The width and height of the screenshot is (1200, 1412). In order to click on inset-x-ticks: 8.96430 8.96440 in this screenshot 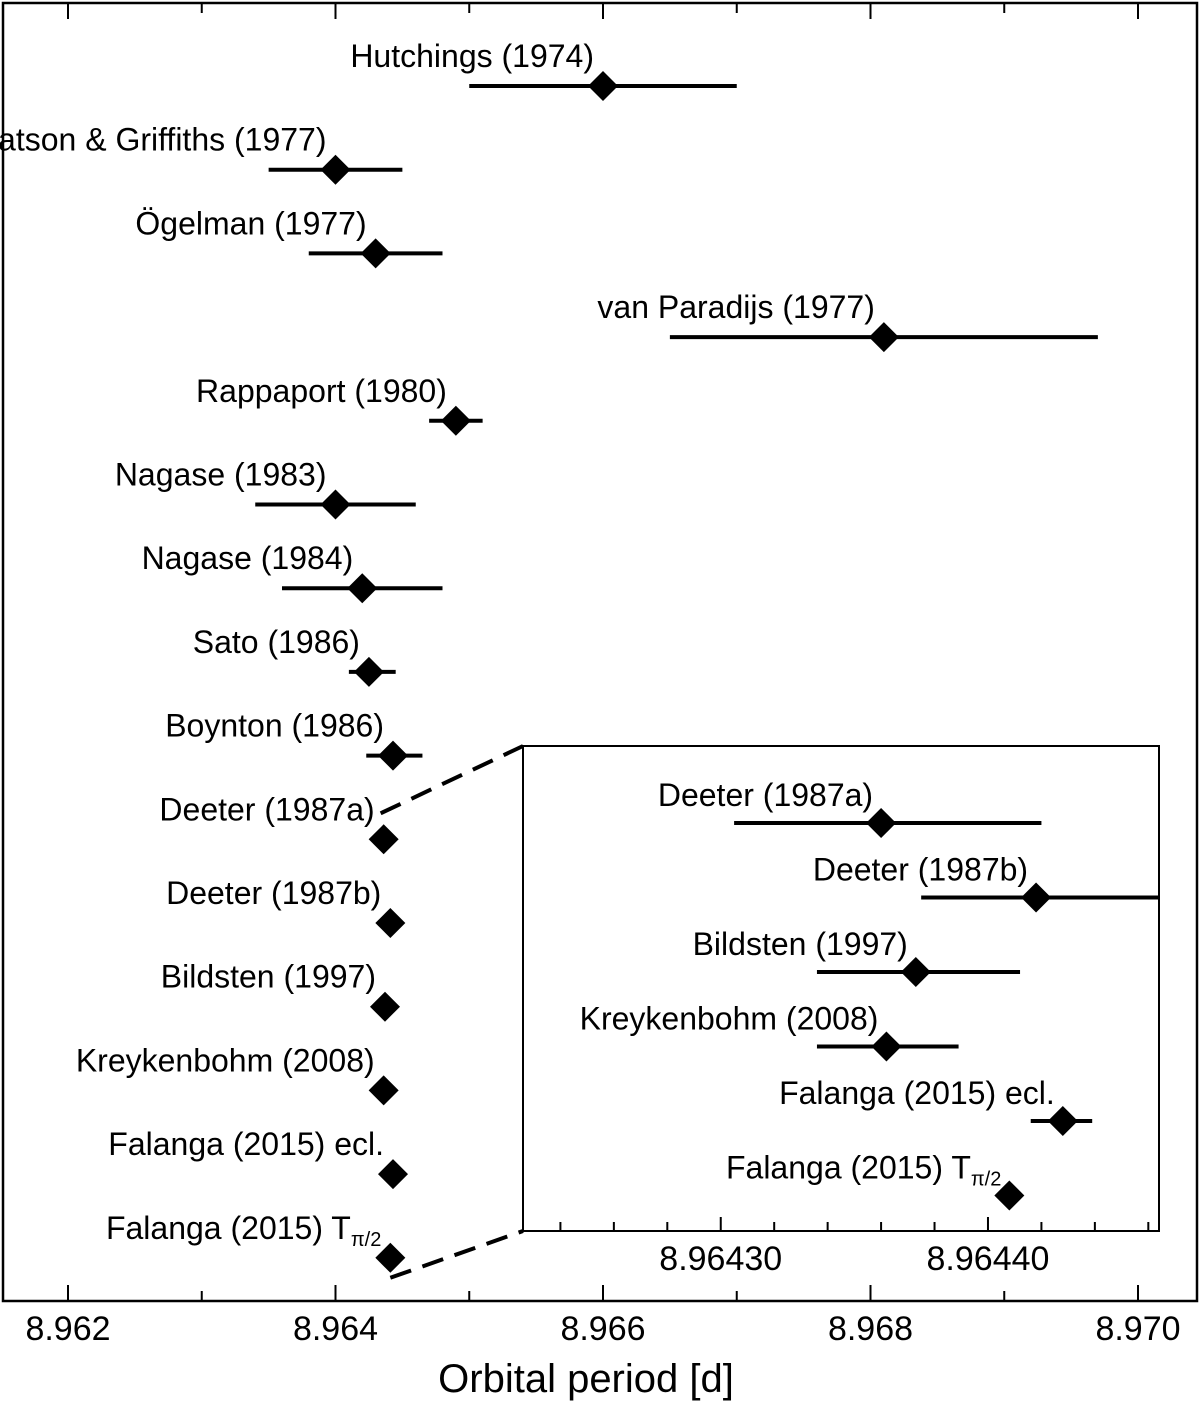, I will do `click(854, 1247)`.